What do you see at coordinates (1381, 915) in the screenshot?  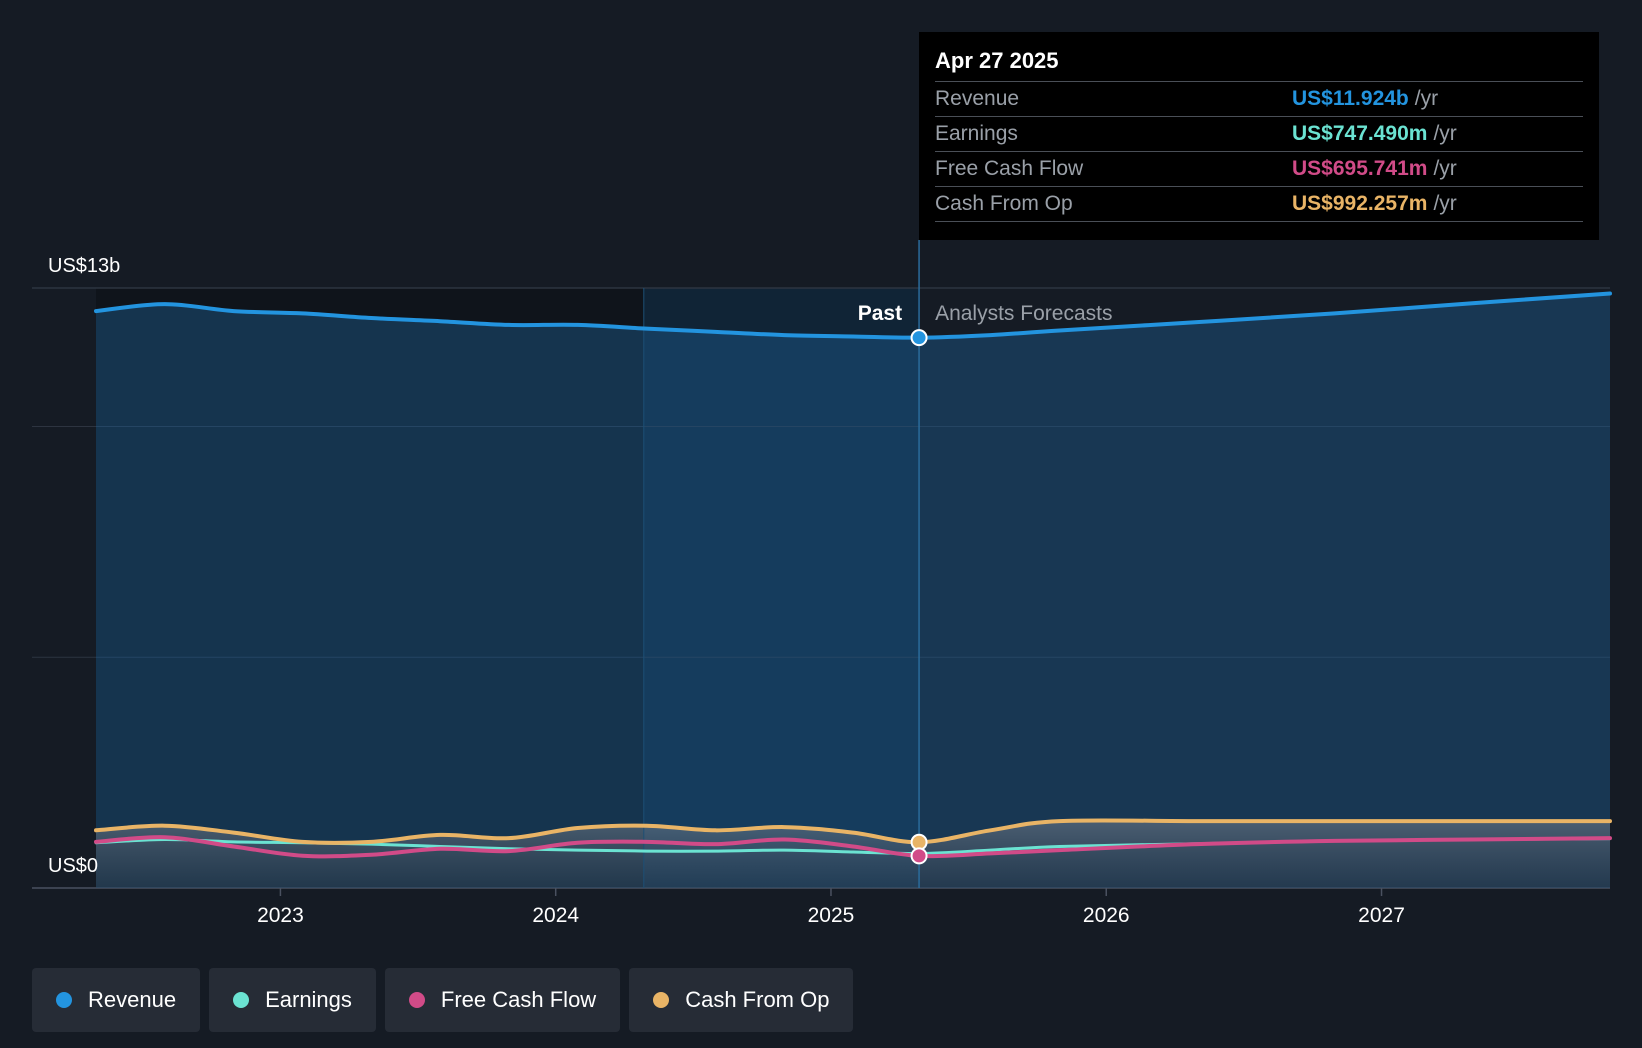 I see `x-axis-tick-label: 2027` at bounding box center [1381, 915].